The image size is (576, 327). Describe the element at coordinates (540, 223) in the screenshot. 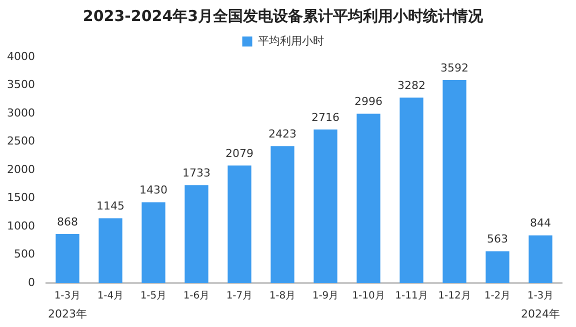

I see `data-label: 844` at that location.